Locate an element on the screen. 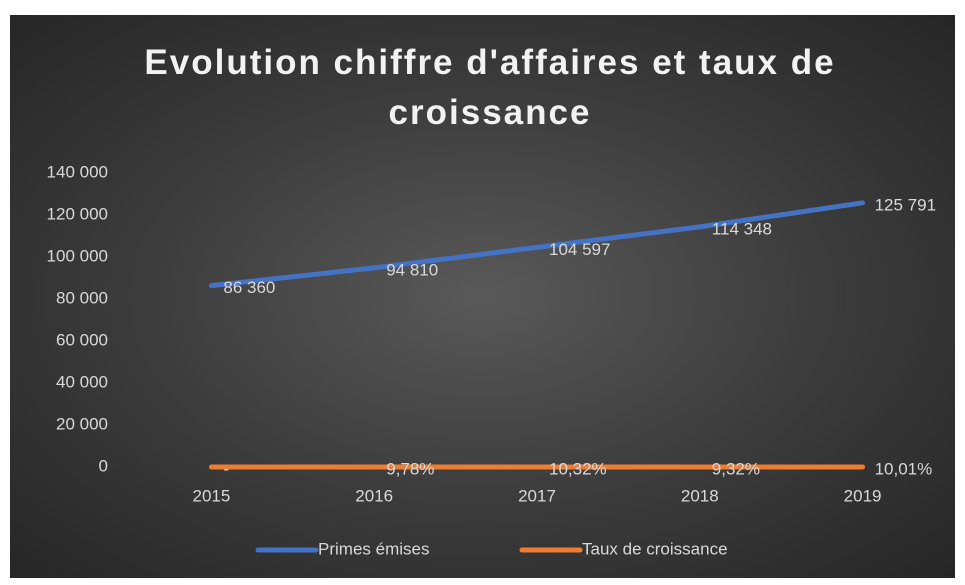 The width and height of the screenshot is (965, 585). data-label: 10,32% is located at coordinates (578, 468).